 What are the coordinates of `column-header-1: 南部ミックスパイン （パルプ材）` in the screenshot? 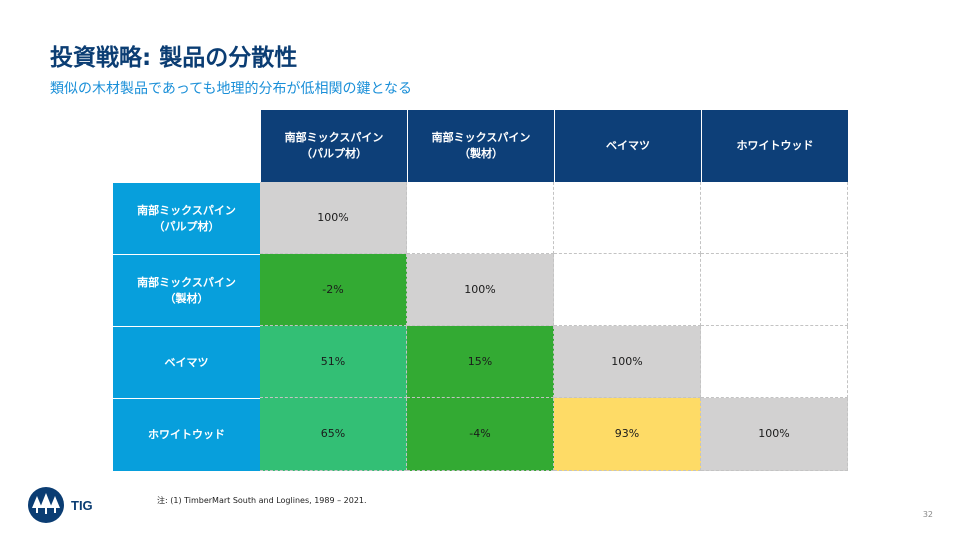 It's located at (333, 146).